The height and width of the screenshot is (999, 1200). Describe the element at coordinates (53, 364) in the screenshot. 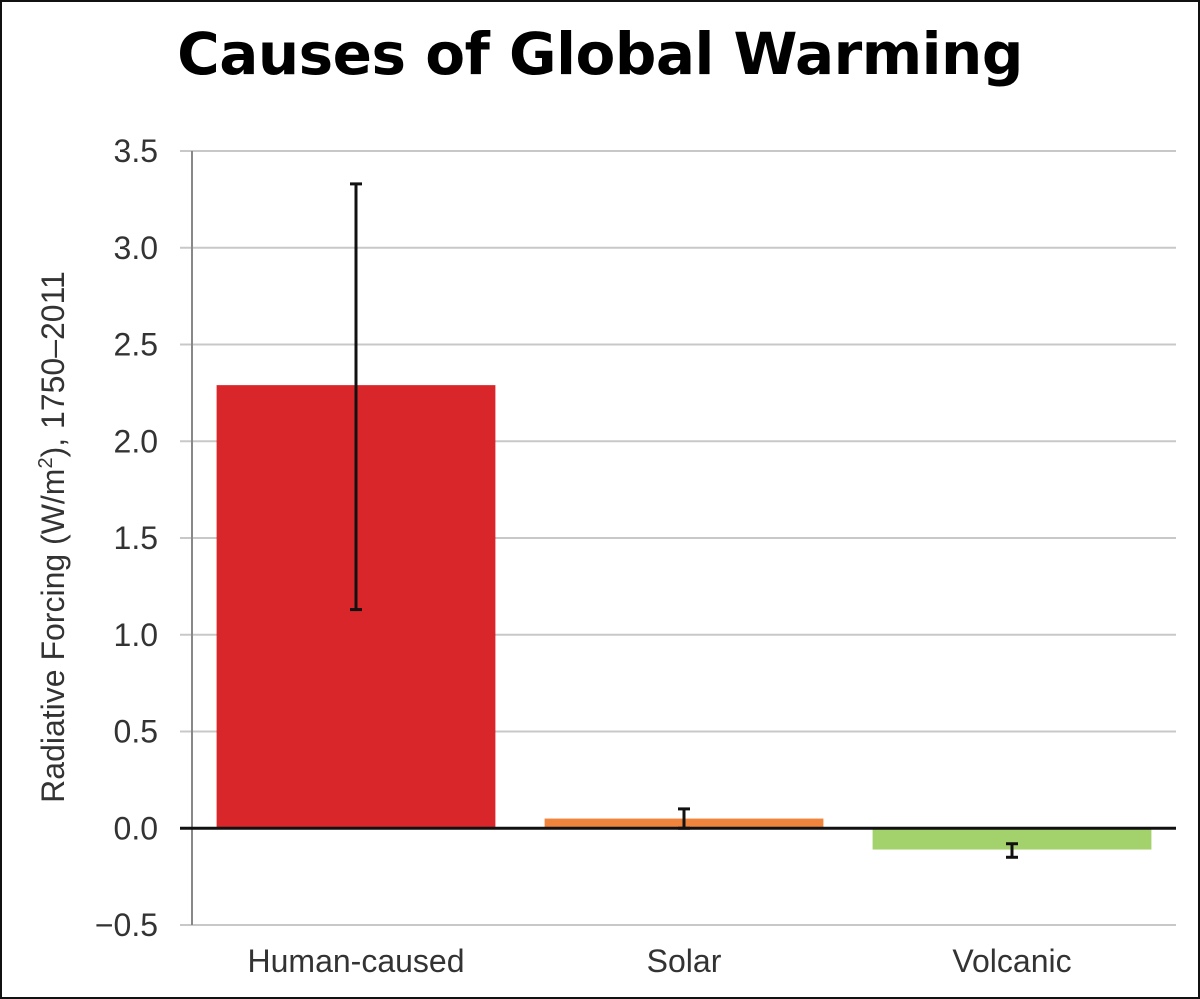

I see `y-axis-title-tail: ), 1750–2011` at that location.